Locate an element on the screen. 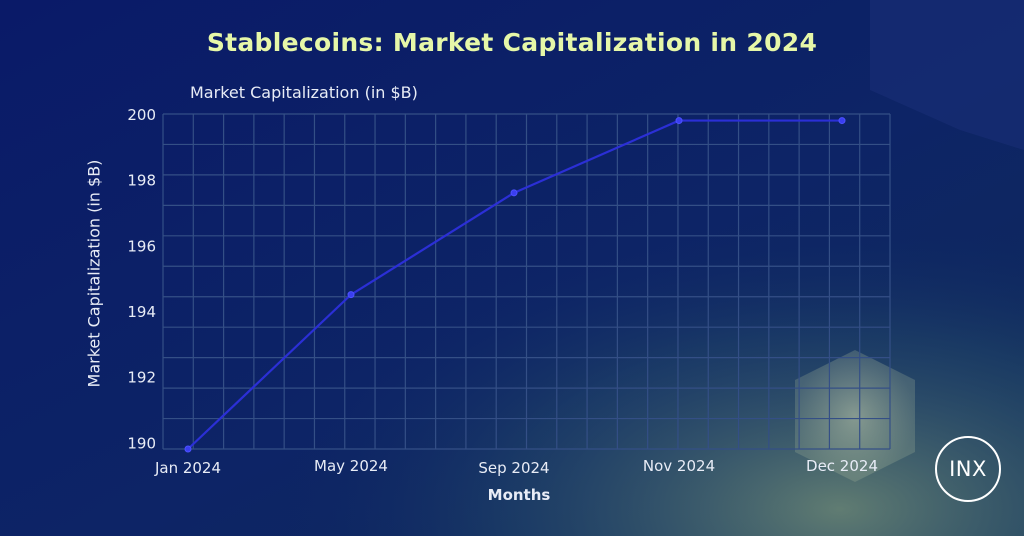 The width and height of the screenshot is (1024, 536). x-tick-label: Nov 2024 is located at coordinates (679, 466).